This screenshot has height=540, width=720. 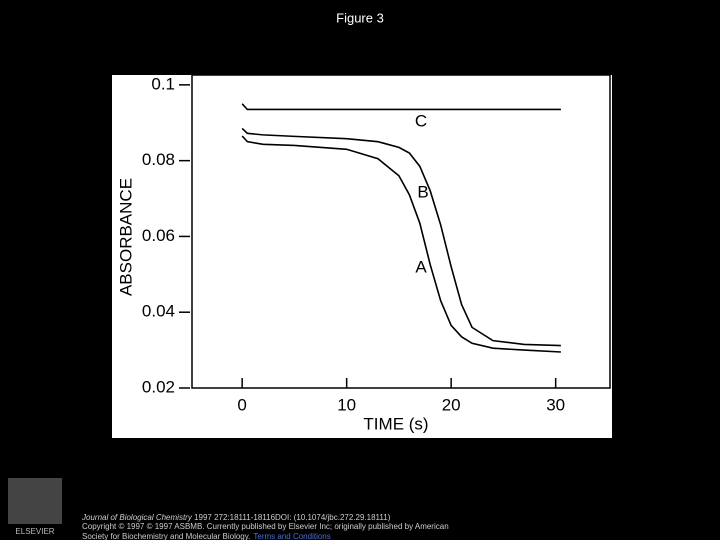 I want to click on y-tick-label: 0.08, so click(x=158, y=159).